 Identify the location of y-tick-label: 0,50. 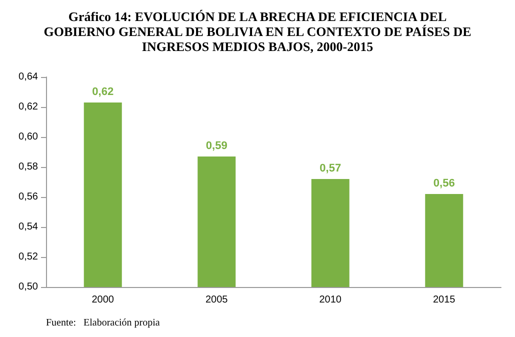
(28, 287).